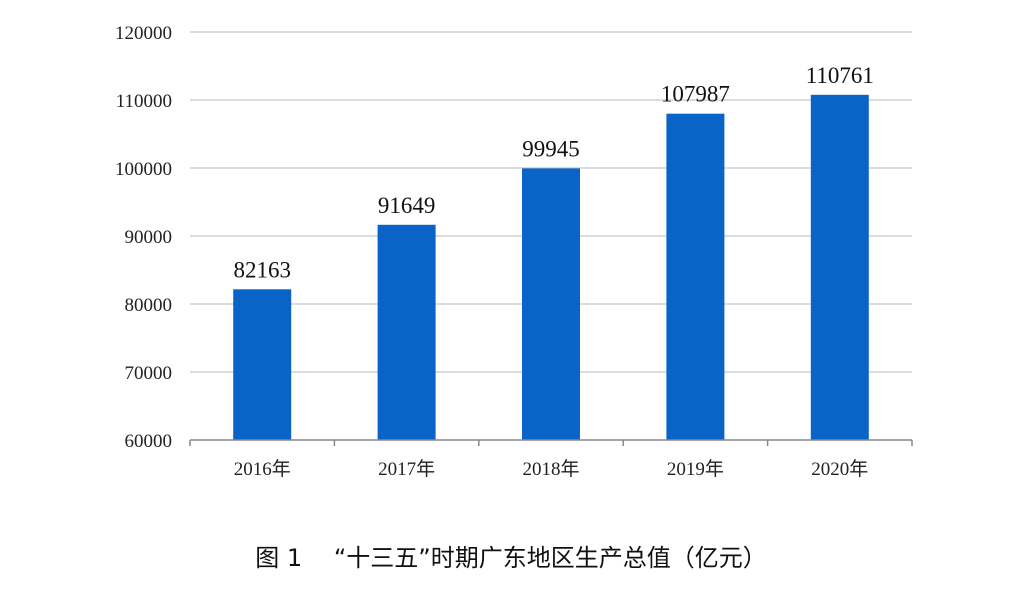  I want to click on y-tick-label: 120000, so click(143, 33).